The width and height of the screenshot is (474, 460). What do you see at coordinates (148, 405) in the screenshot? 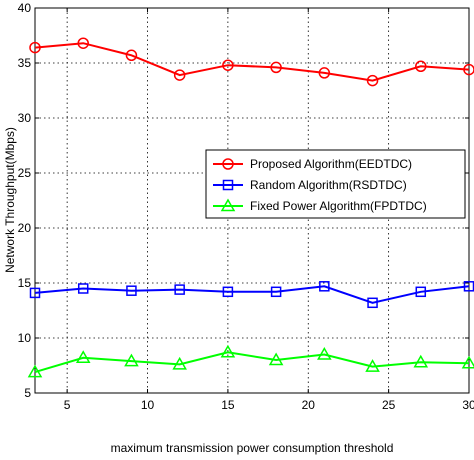
I see `x-tick-label: 10` at bounding box center [148, 405].